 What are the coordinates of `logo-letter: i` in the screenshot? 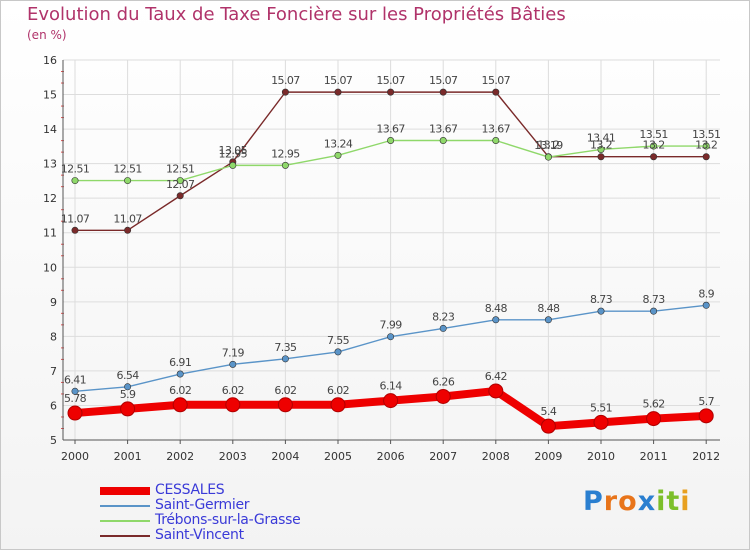 It's located at (685, 501).